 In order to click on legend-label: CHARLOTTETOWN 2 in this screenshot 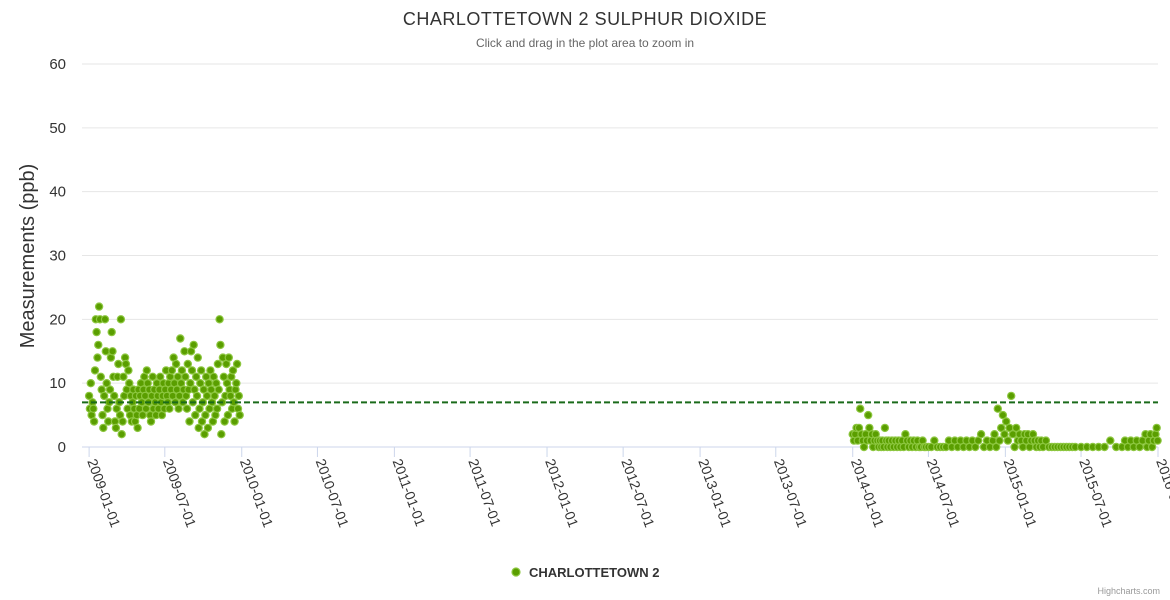, I will do `click(594, 572)`.